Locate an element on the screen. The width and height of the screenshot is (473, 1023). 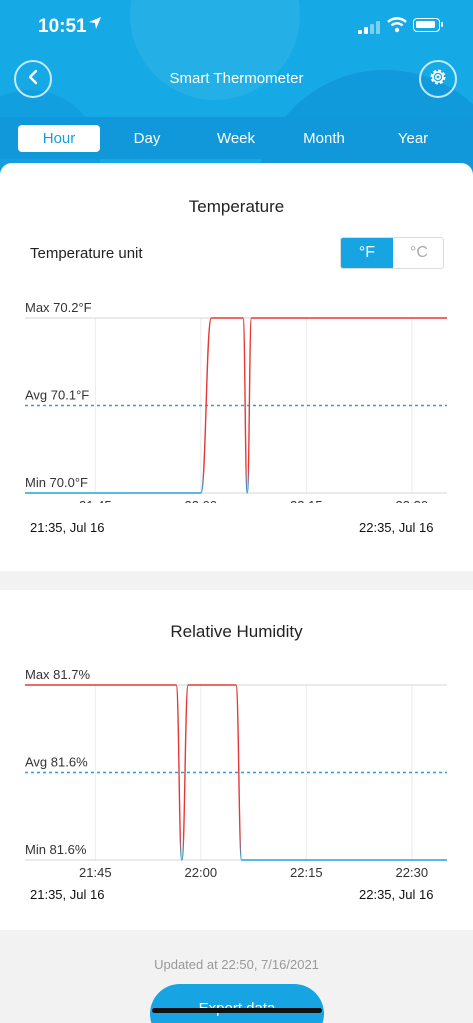
gear-icon is located at coordinates (438, 79).